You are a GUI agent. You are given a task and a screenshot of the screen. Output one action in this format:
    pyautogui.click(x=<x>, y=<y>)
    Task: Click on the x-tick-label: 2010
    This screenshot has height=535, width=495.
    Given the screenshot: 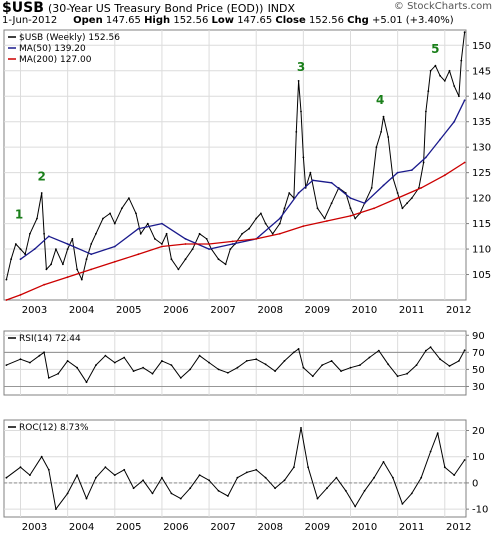 What is the action you would take?
    pyautogui.click(x=364, y=527)
    